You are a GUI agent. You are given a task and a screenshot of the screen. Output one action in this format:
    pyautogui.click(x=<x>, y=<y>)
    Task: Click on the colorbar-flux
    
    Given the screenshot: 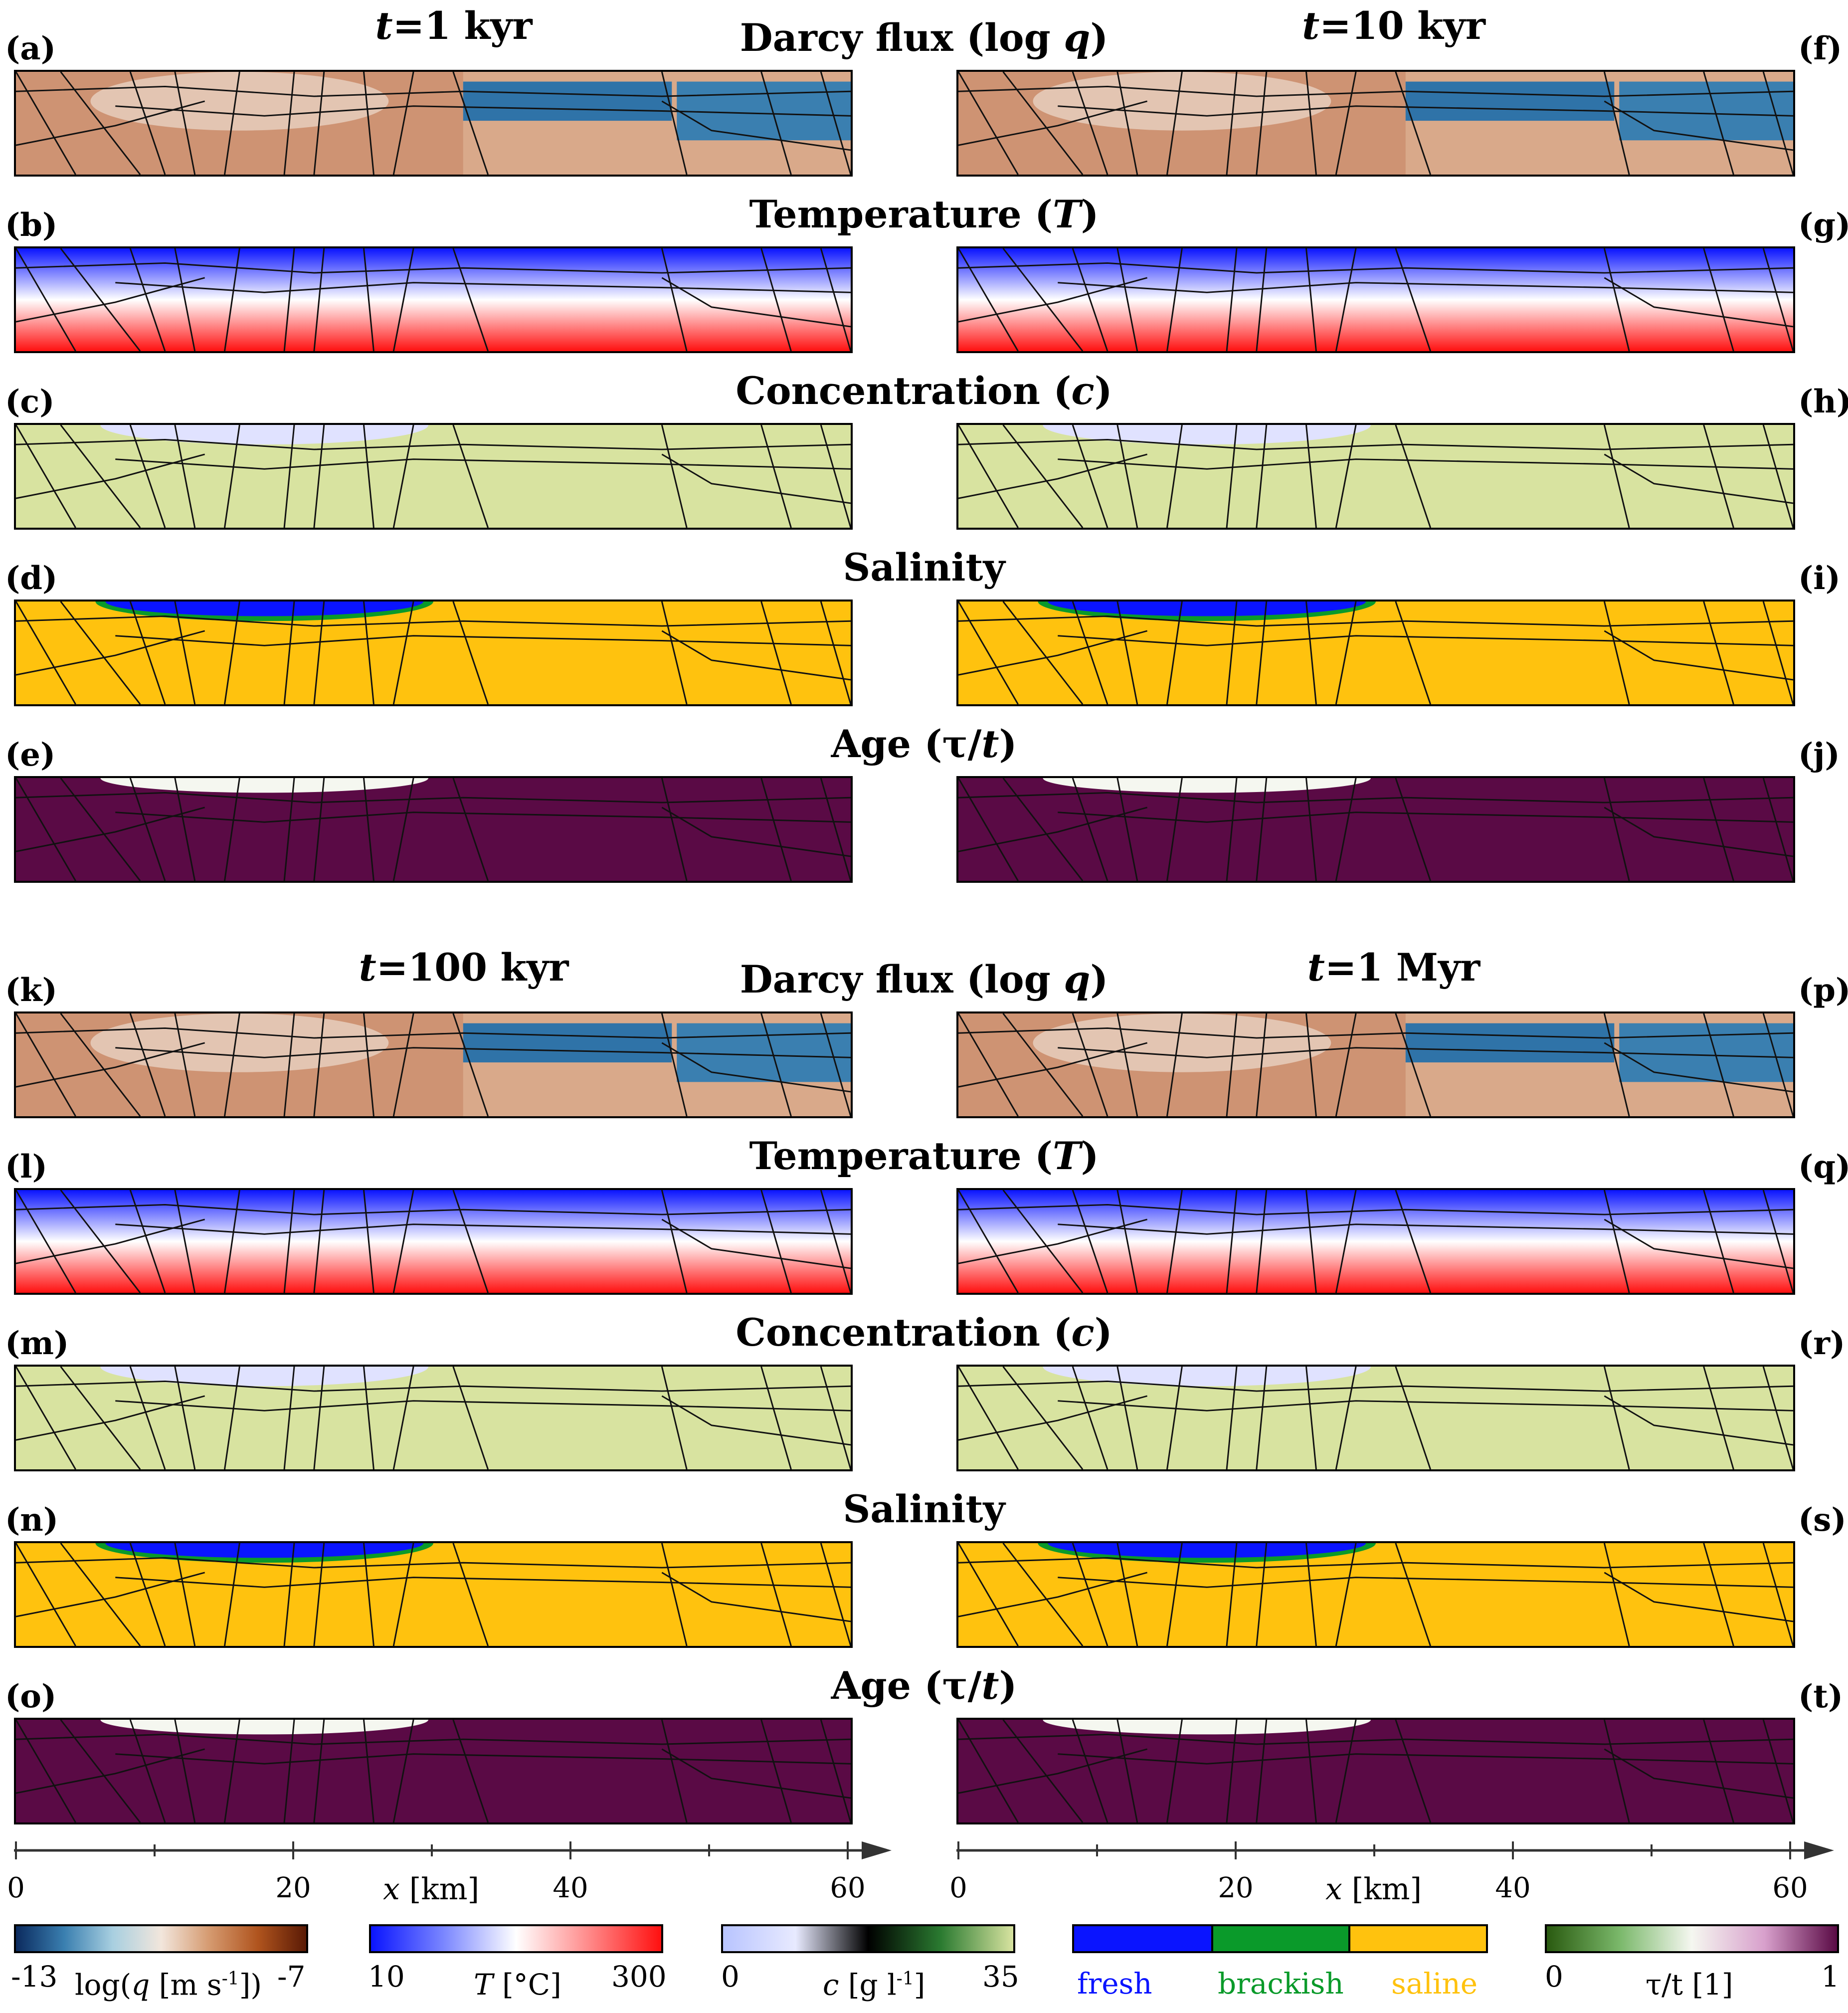 What is the action you would take?
    pyautogui.click(x=161, y=1939)
    